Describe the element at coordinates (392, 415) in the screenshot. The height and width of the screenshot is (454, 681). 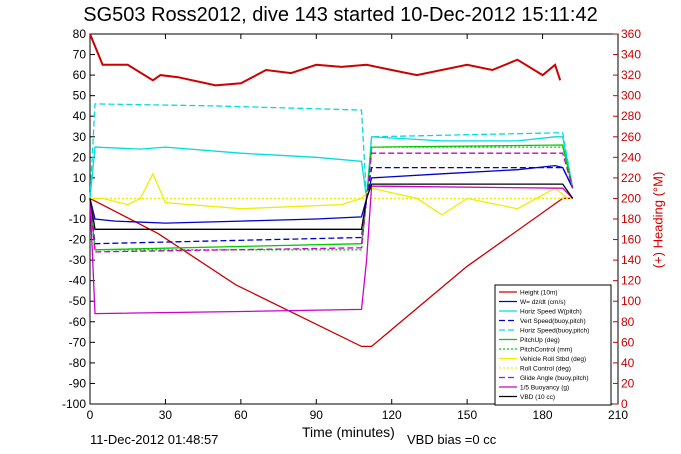
I see `x-tick-label: 120` at that location.